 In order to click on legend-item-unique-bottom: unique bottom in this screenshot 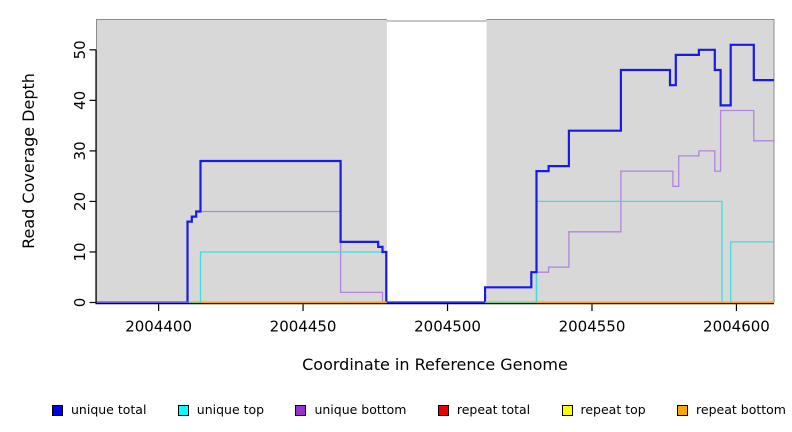, I will do `click(351, 409)`.